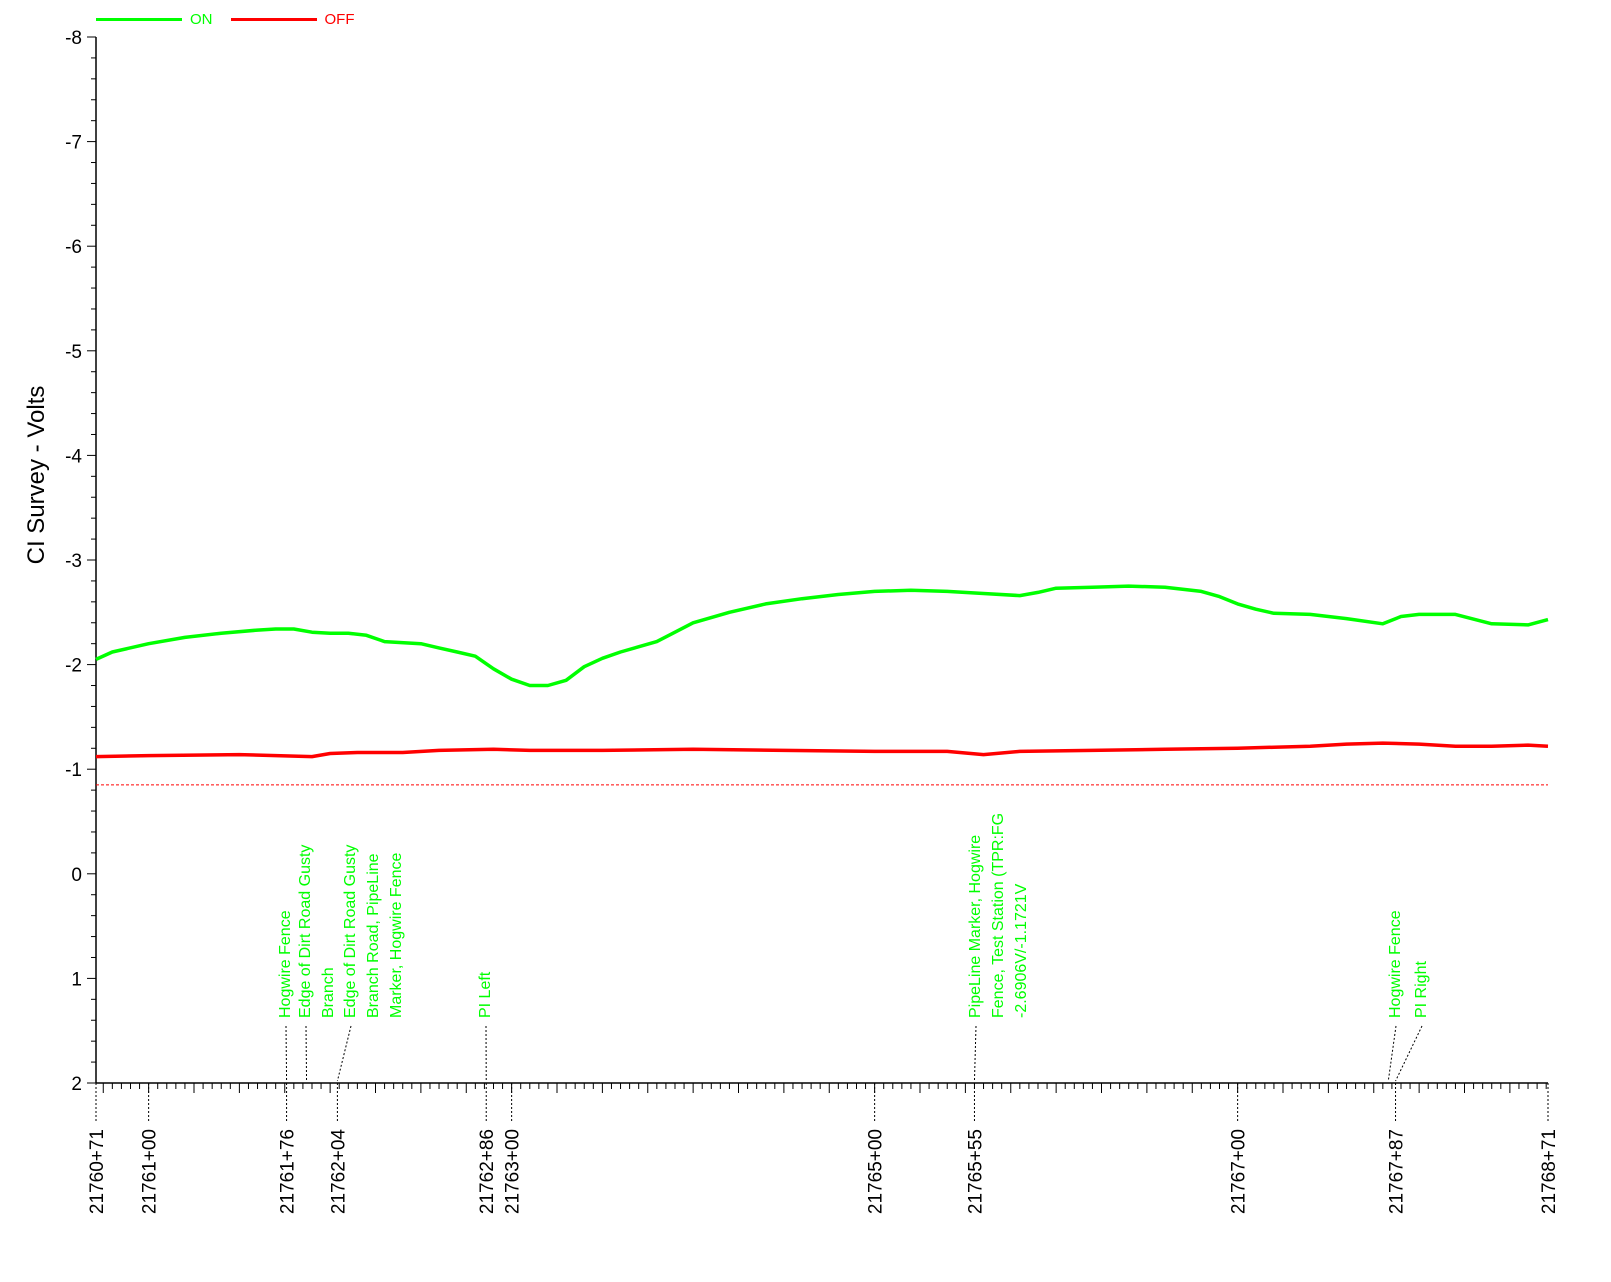 The width and height of the screenshot is (1611, 1282). Describe the element at coordinates (485, 994) in the screenshot. I see `annotation-label: PI Left` at that location.